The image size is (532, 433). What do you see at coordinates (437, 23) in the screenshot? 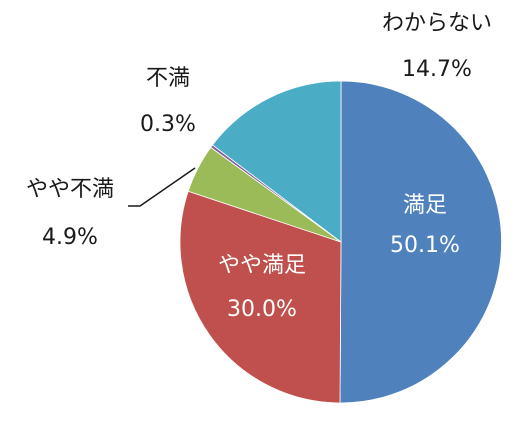
I see `slice-label-5: わからない` at bounding box center [437, 23].